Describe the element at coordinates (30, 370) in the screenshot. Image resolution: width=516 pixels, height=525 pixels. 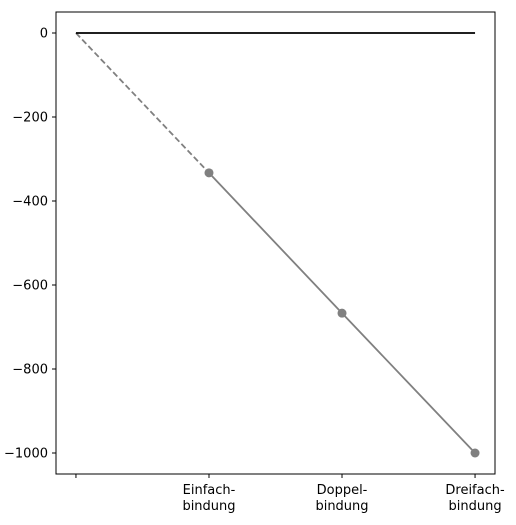
I see `y-tick-label: −800` at that location.